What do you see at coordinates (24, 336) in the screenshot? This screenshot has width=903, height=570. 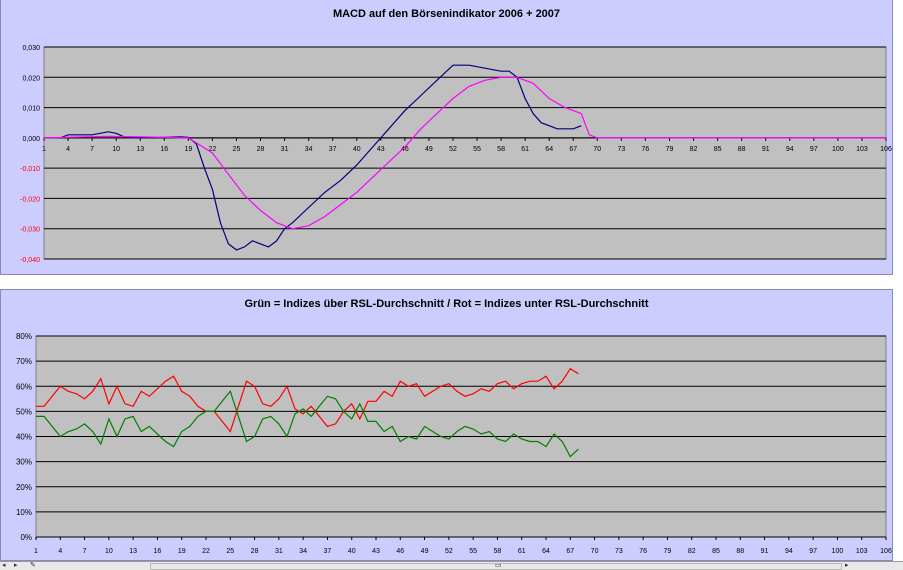 I see `y-tick-label: 80%` at bounding box center [24, 336].